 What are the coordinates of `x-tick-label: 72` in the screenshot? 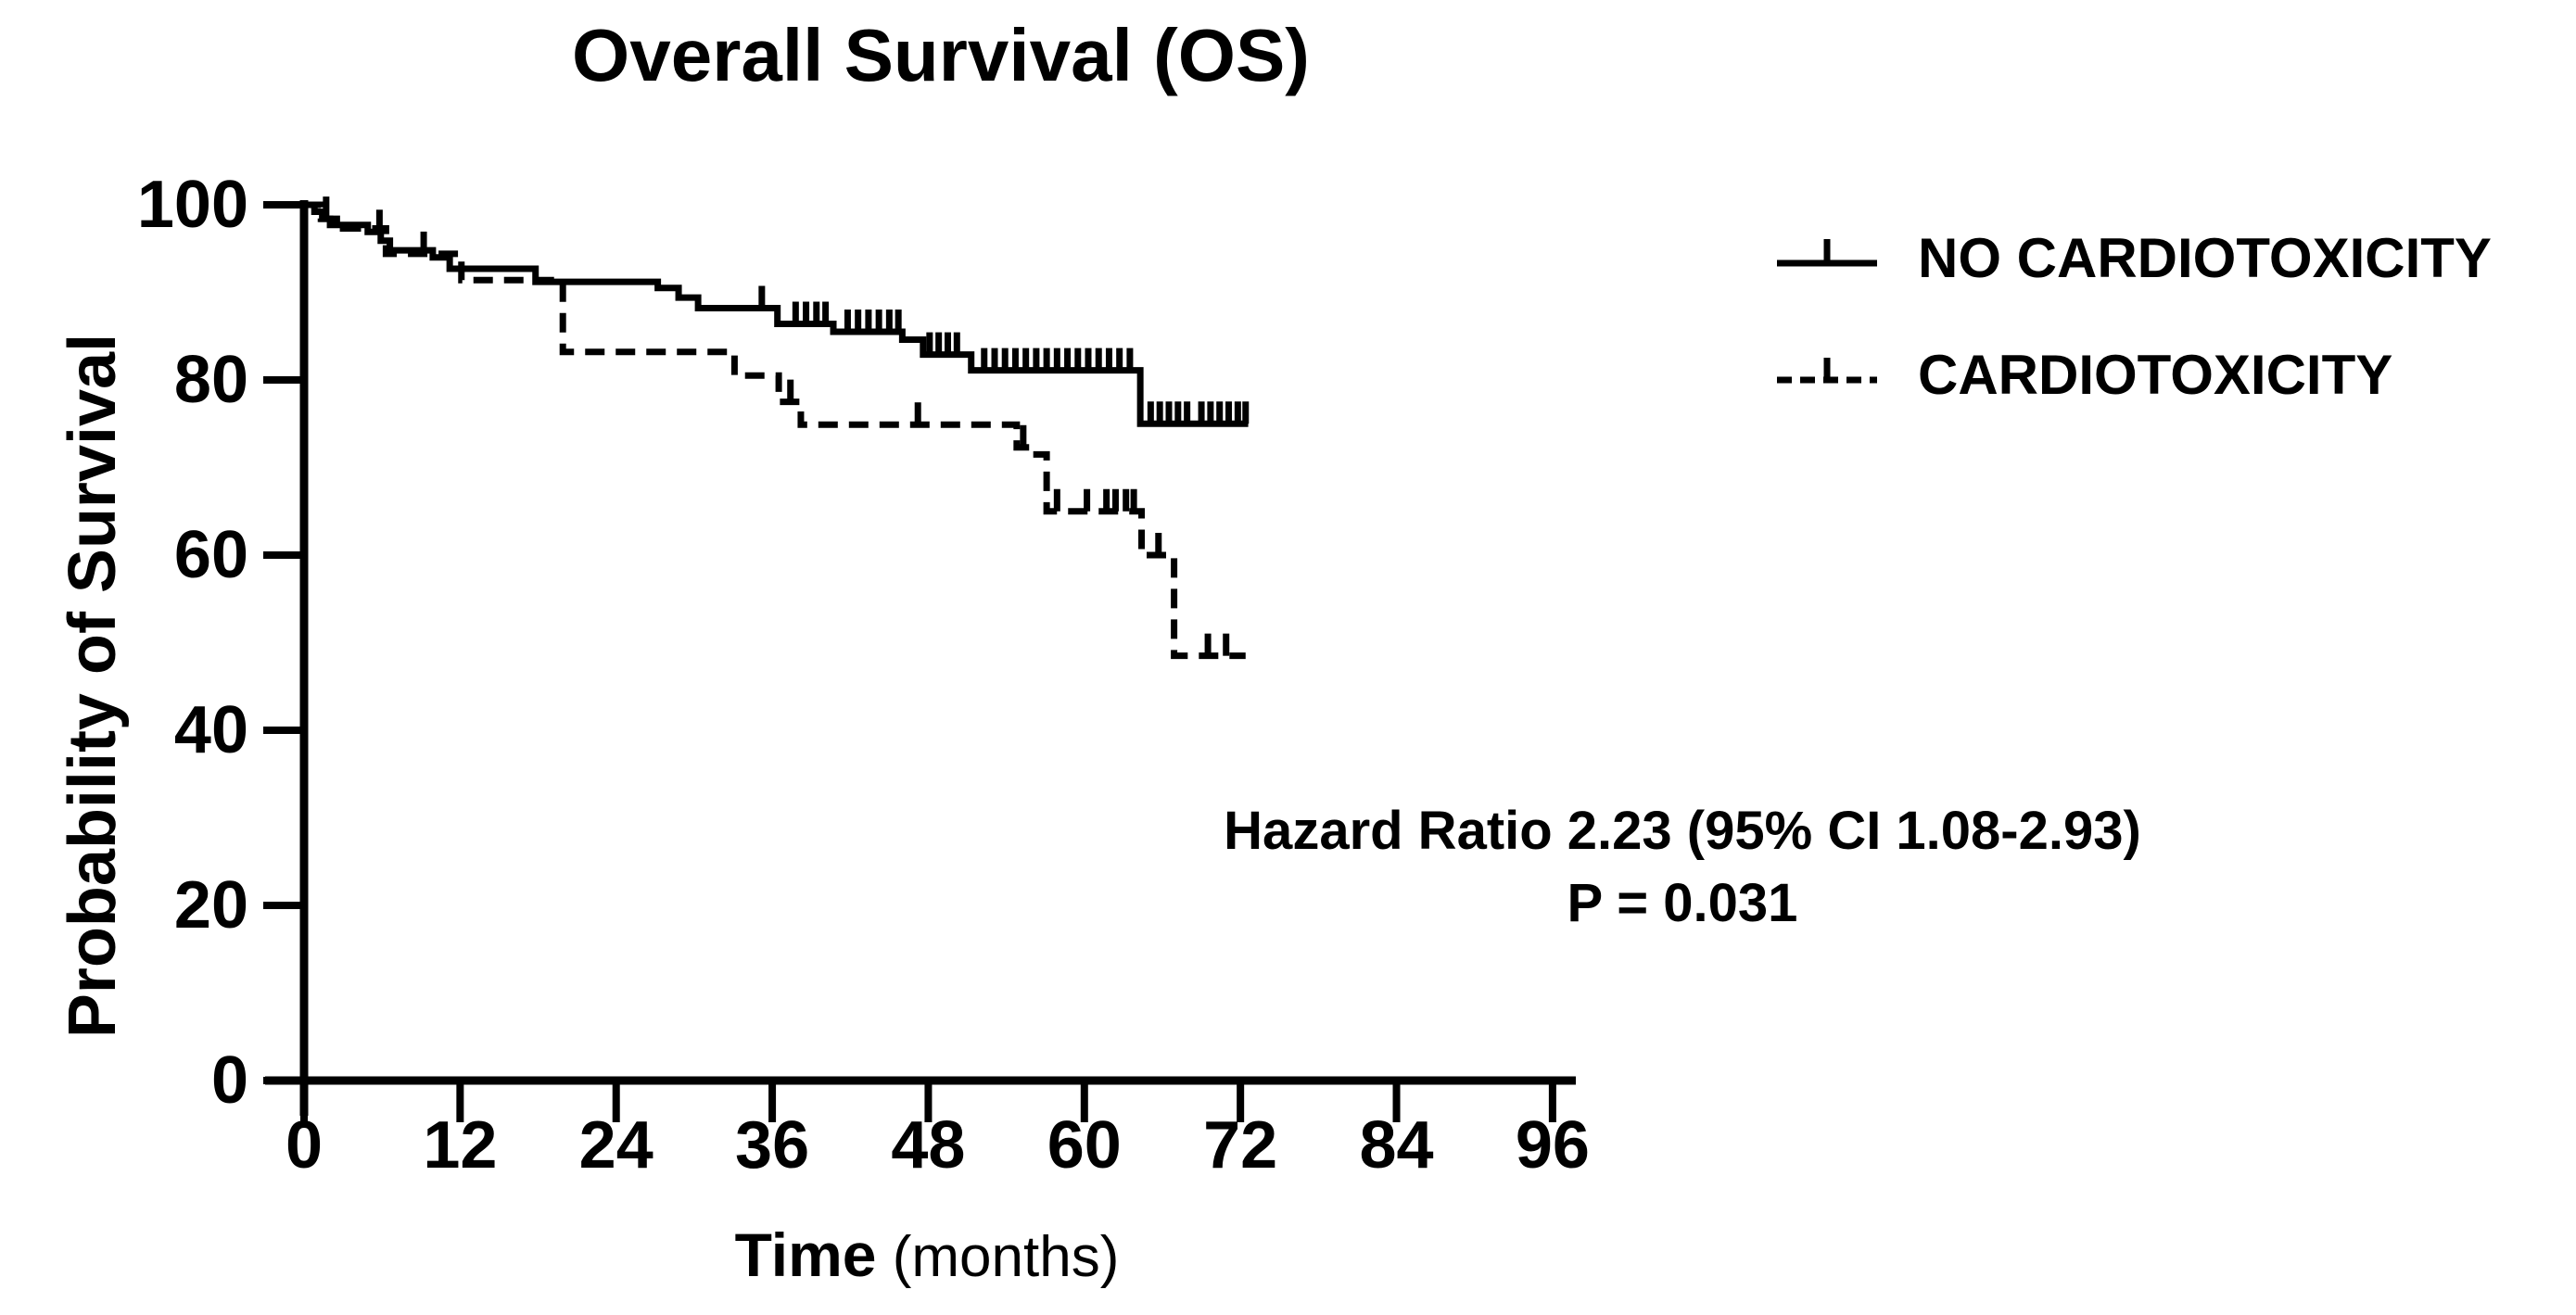 It's located at (1240, 1145).